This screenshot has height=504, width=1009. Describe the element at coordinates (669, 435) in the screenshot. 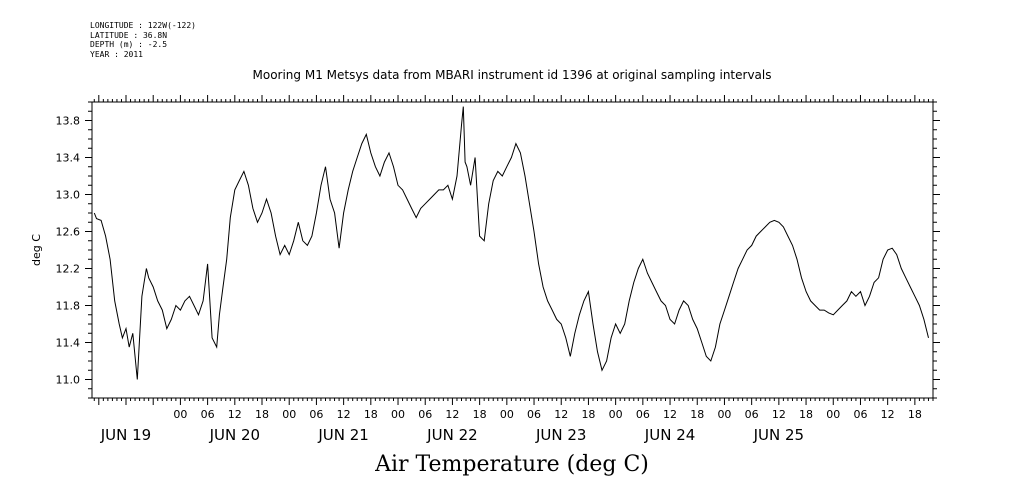

I see `x-day-label: JUN 24` at that location.